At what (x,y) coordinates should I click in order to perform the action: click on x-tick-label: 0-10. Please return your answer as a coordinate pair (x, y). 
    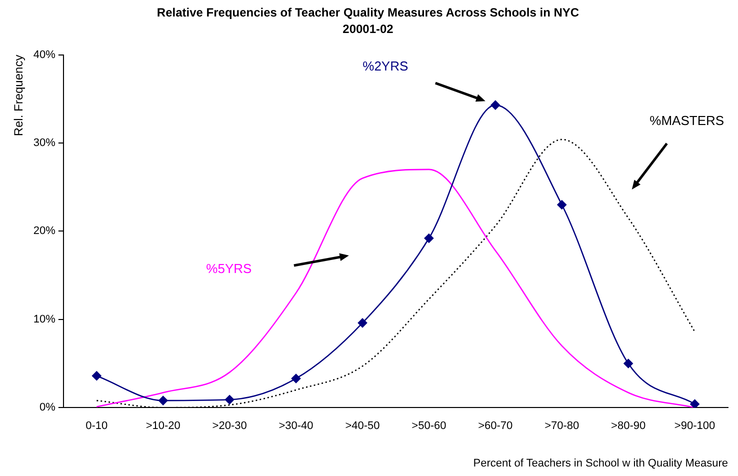
    Looking at the image, I should click on (97, 426).